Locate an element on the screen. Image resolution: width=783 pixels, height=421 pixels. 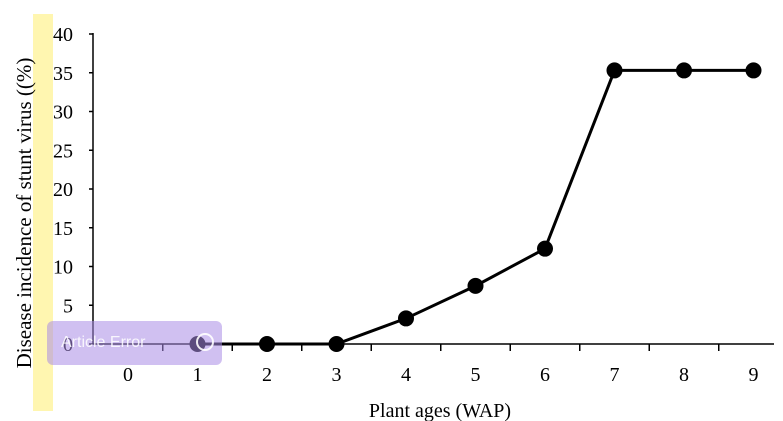
article-error-label: Article Error is located at coordinates (103, 342).